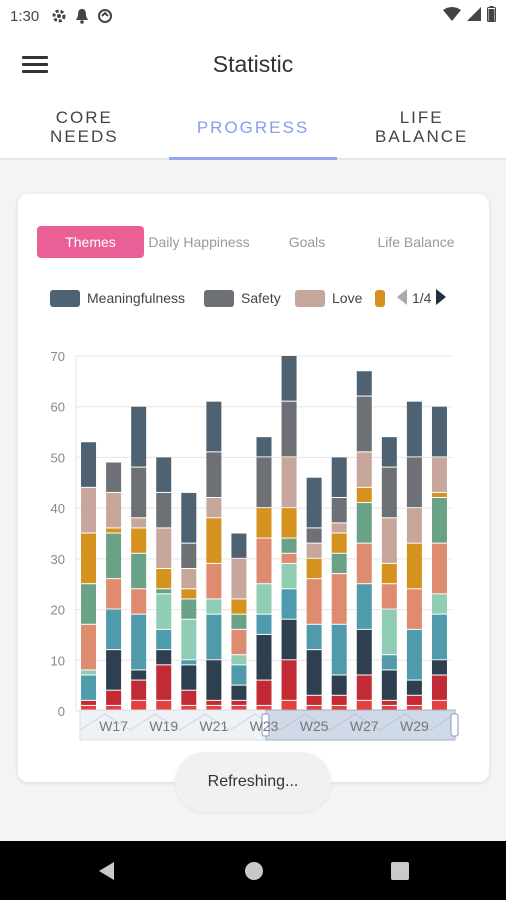 The height and width of the screenshot is (900, 506). I want to click on legend-item-meaningfulness: Meaningfulness, so click(117, 298).